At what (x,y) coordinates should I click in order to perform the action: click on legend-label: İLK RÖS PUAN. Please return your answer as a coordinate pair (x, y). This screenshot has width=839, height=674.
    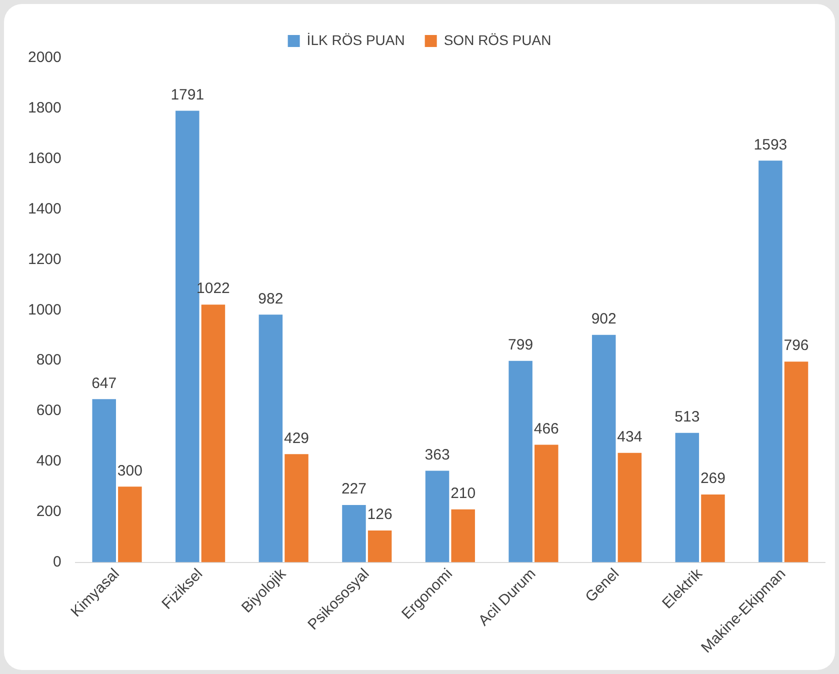
    Looking at the image, I should click on (355, 40).